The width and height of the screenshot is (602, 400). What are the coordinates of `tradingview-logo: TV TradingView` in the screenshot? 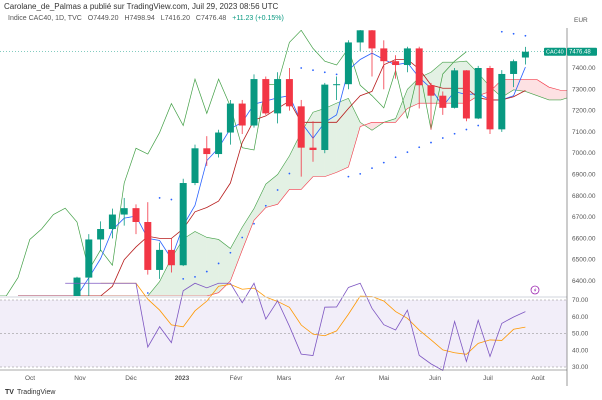 It's located at (30, 392).